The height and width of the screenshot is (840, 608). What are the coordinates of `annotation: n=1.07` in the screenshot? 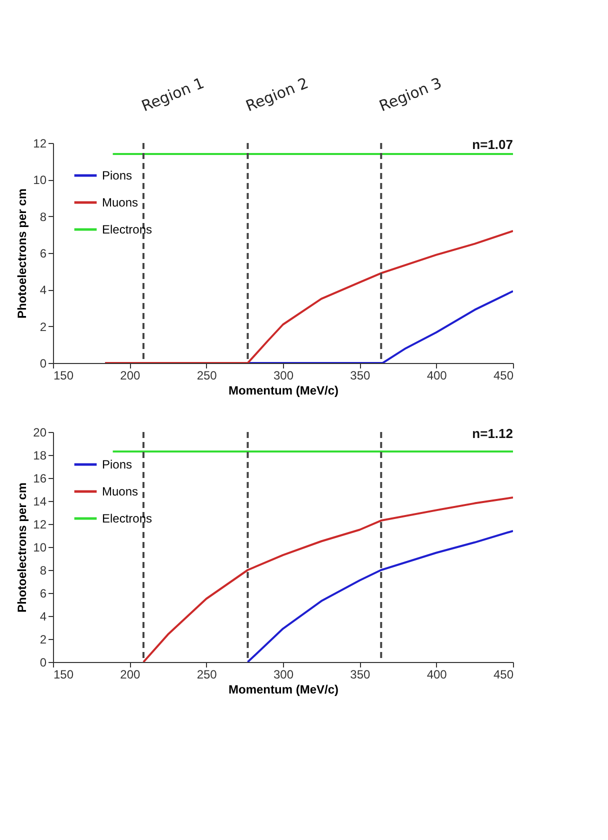 It's located at (492, 144).